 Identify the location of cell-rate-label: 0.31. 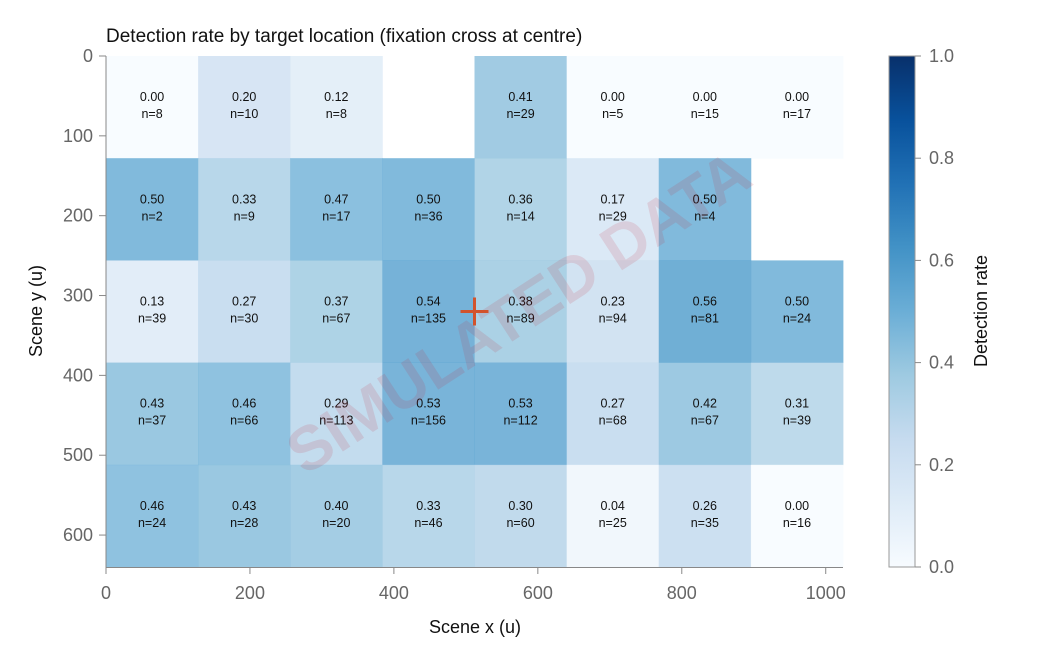
(797, 404).